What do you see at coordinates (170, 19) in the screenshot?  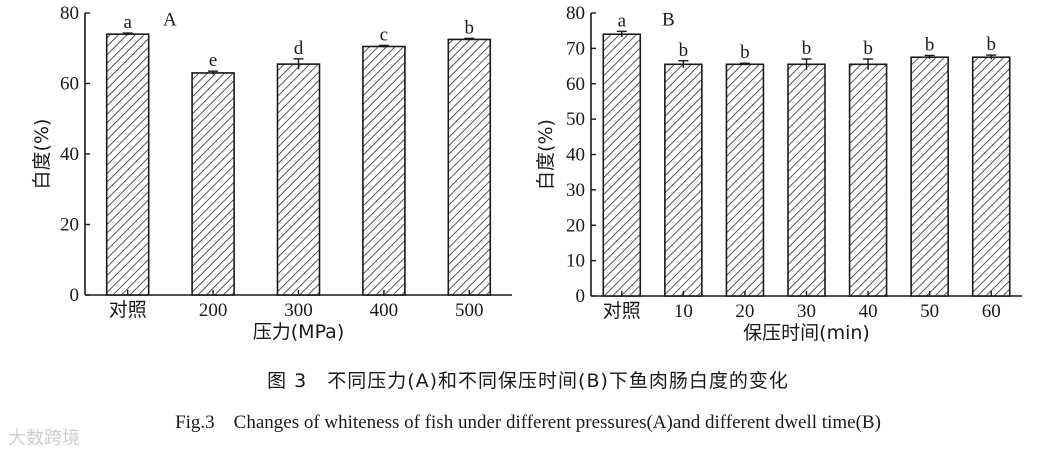 I see `panel-label: A` at bounding box center [170, 19].